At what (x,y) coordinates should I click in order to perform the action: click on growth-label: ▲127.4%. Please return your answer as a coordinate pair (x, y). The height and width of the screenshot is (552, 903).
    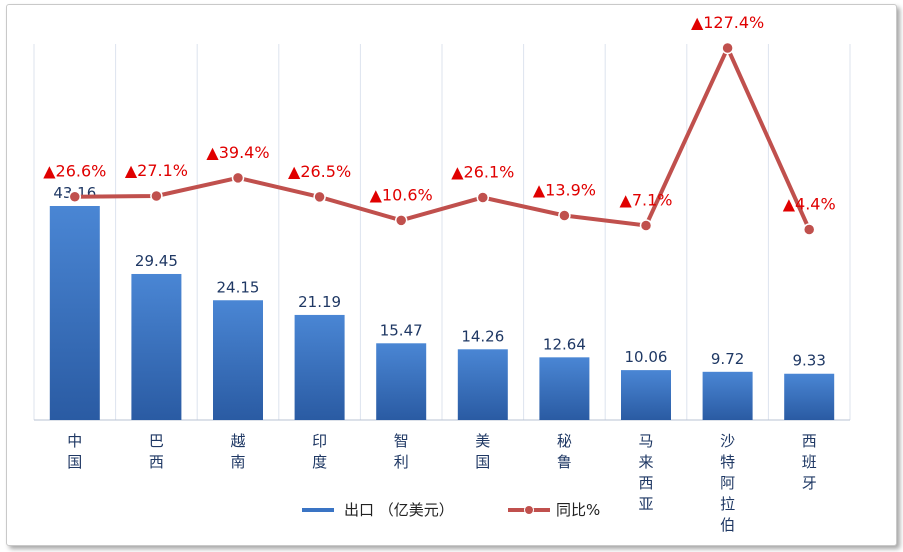
    Looking at the image, I should click on (727, 22).